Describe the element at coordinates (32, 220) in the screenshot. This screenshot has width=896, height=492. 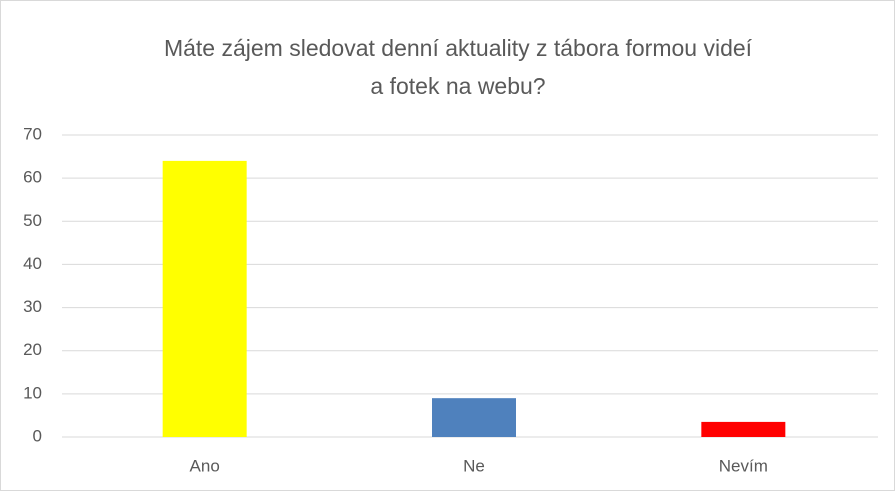
I see `y-tick-label: 50` at that location.